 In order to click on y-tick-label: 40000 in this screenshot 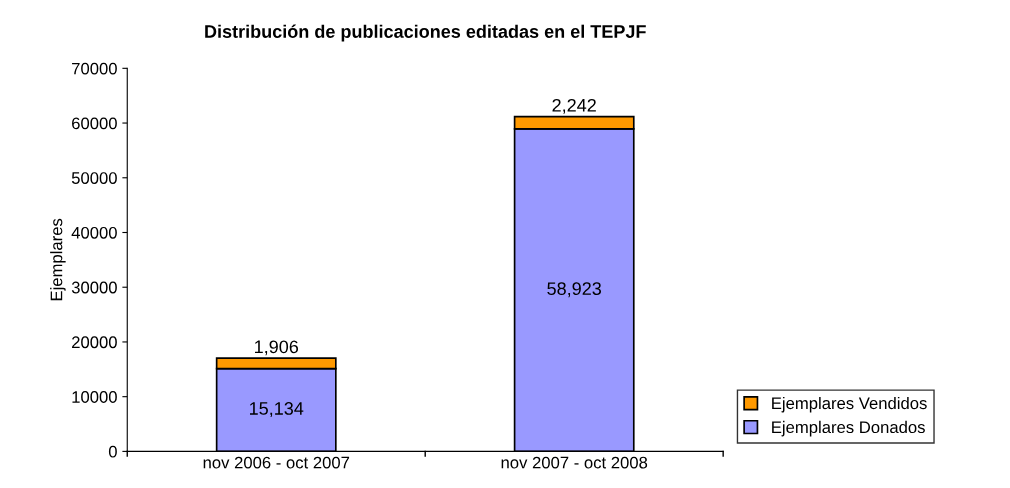, I will do `click(94, 232)`.